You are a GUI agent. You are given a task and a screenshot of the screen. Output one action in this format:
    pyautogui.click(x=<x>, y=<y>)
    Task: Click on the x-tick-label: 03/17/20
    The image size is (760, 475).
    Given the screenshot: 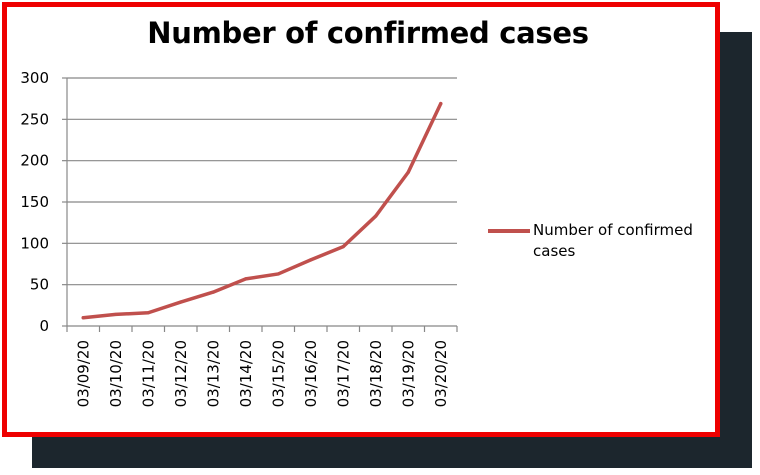 What is the action you would take?
    pyautogui.click(x=343, y=373)
    